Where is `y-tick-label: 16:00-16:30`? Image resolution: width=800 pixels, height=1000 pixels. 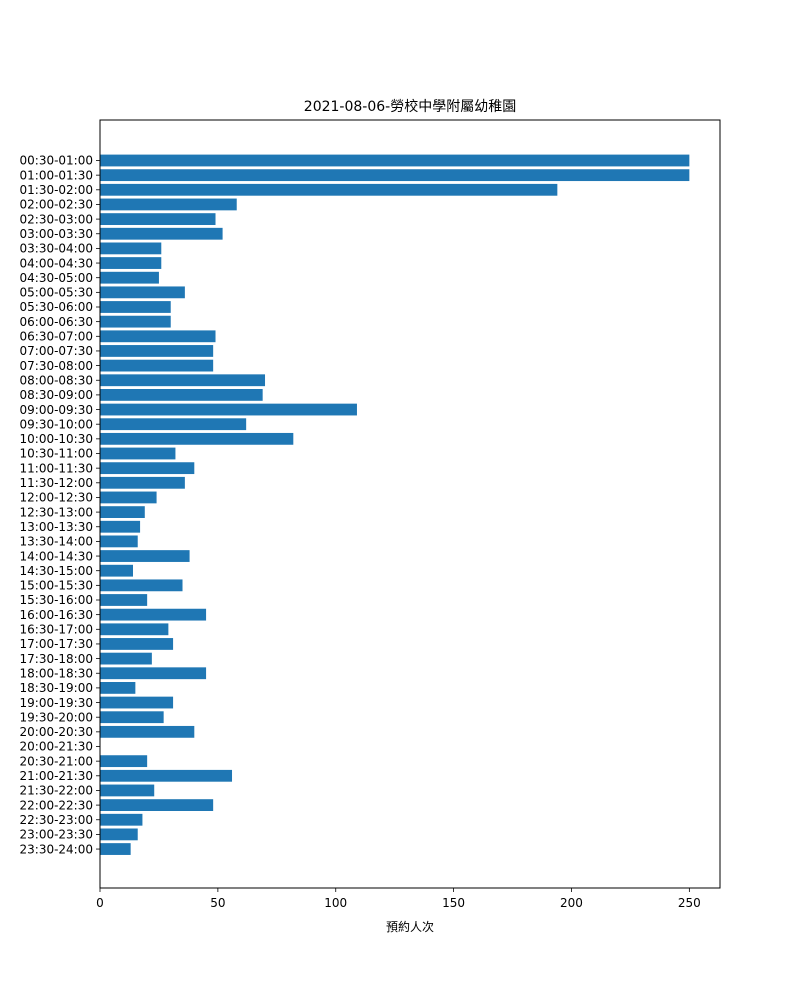
y-tick-label: 16:00-16:30 is located at coordinates (57, 615).